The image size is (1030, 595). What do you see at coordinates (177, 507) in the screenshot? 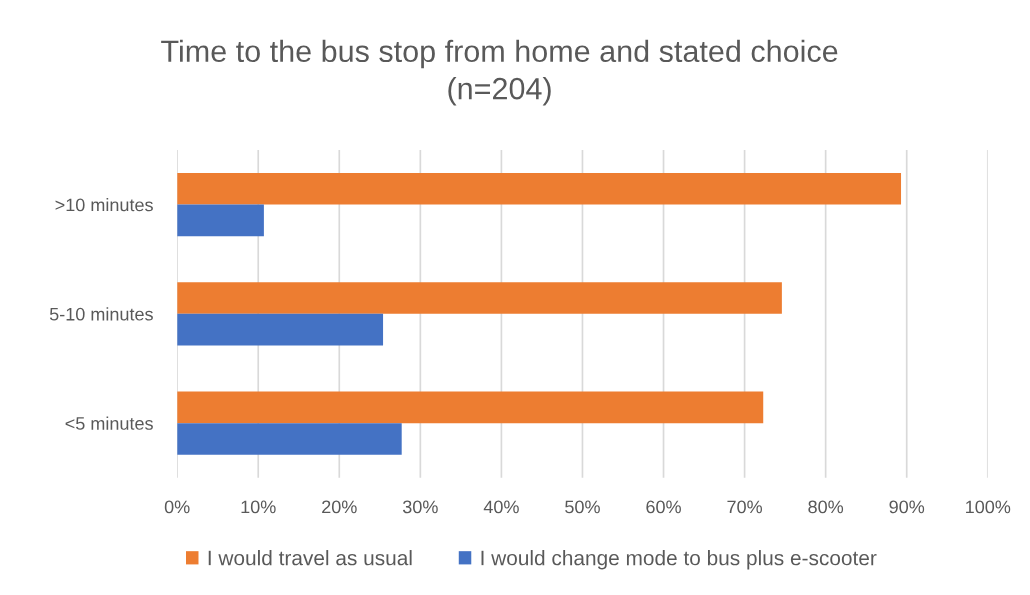
I see `x-tick-label: 0%` at bounding box center [177, 507].